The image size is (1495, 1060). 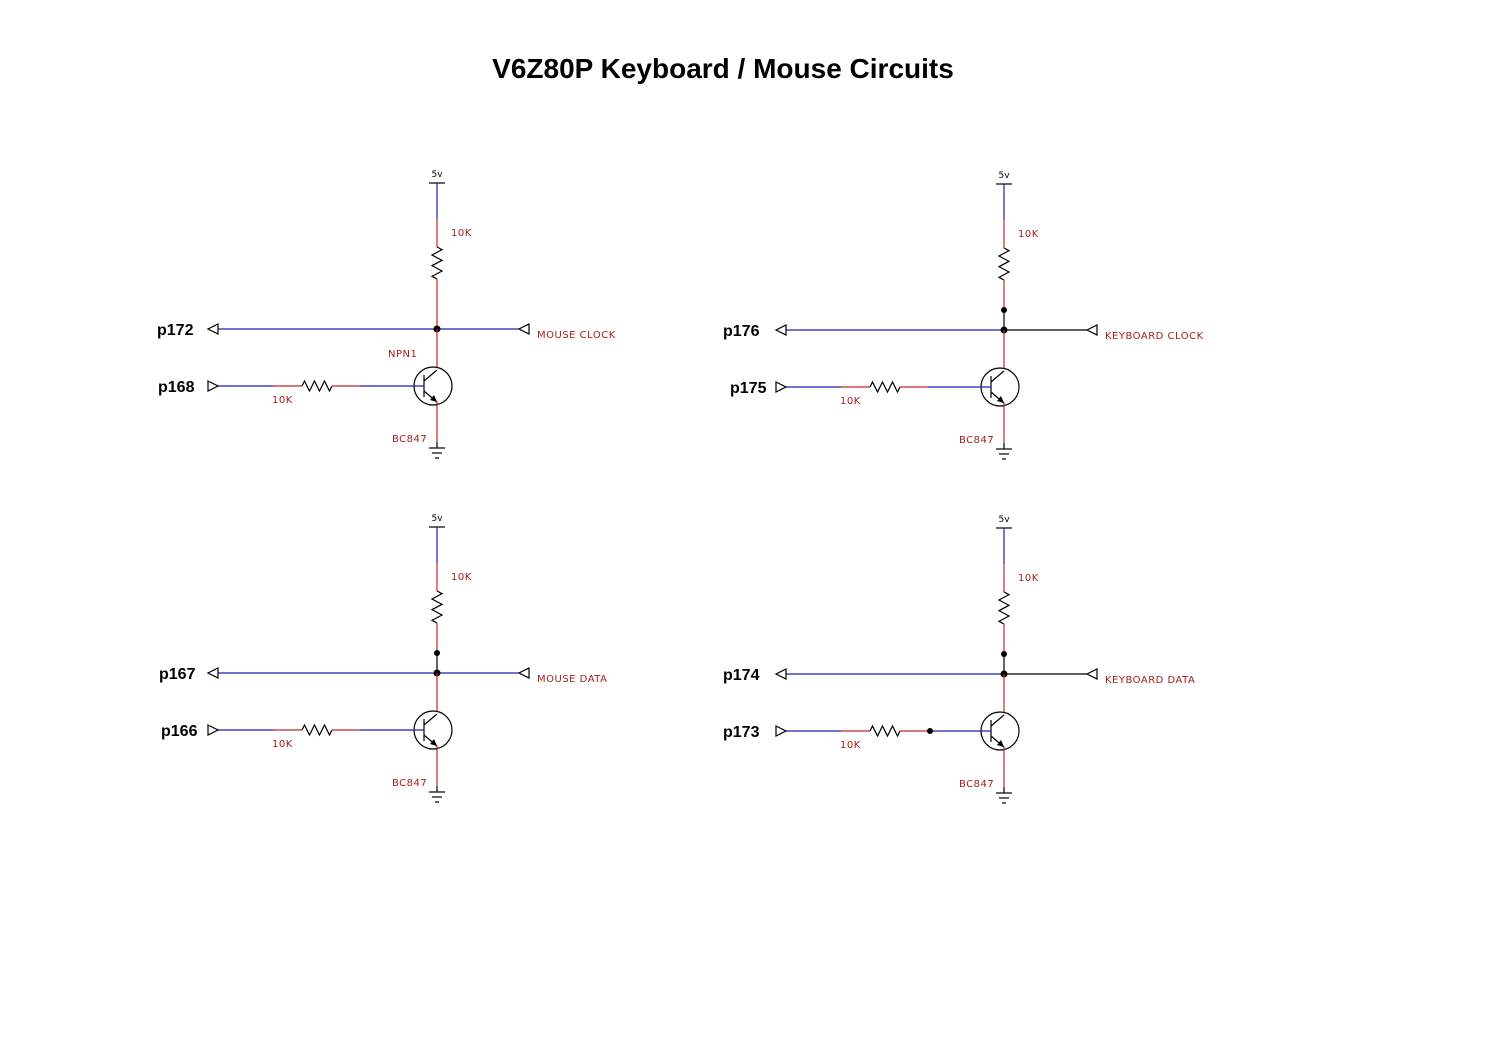 I want to click on signal-label: KEYBOARD CLOCK, so click(x=1154, y=336).